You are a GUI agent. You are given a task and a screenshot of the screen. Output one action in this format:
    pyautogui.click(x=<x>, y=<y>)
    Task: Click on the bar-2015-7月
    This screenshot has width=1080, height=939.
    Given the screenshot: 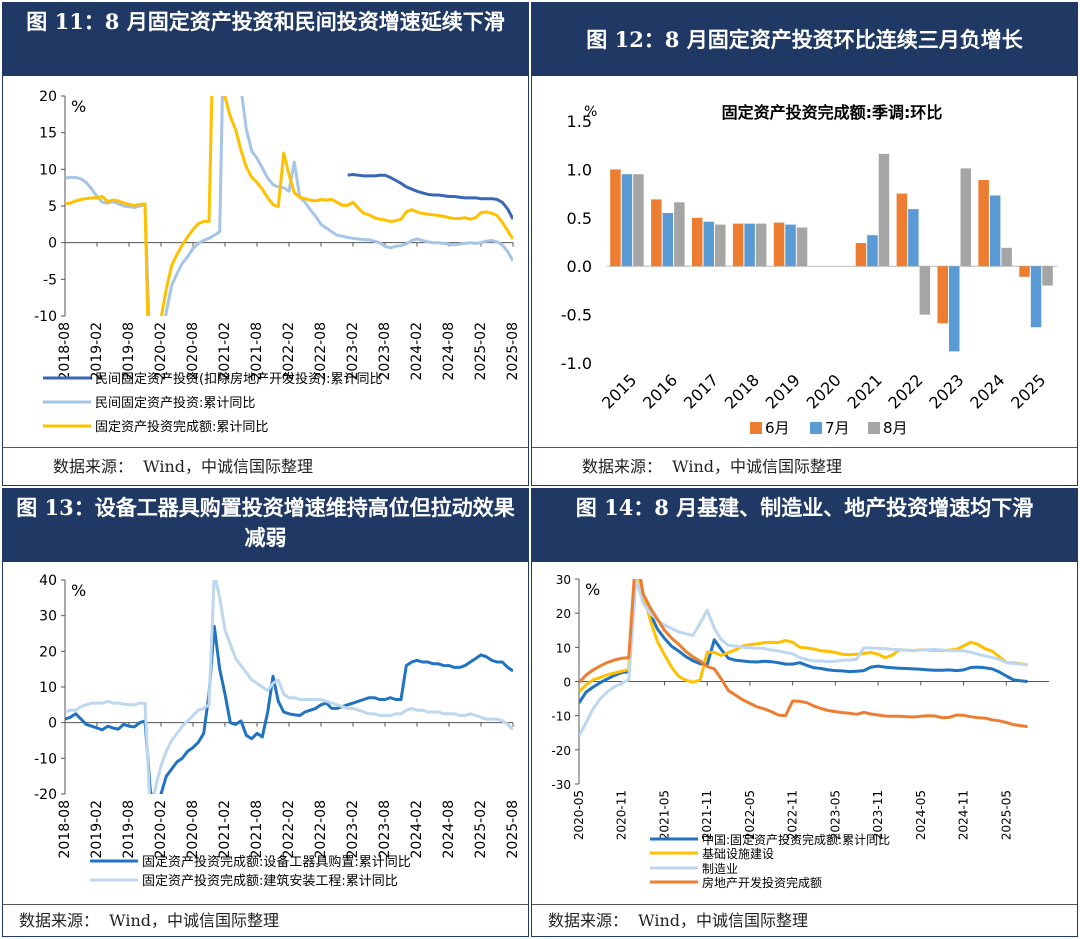 What is the action you would take?
    pyautogui.click(x=627, y=220)
    